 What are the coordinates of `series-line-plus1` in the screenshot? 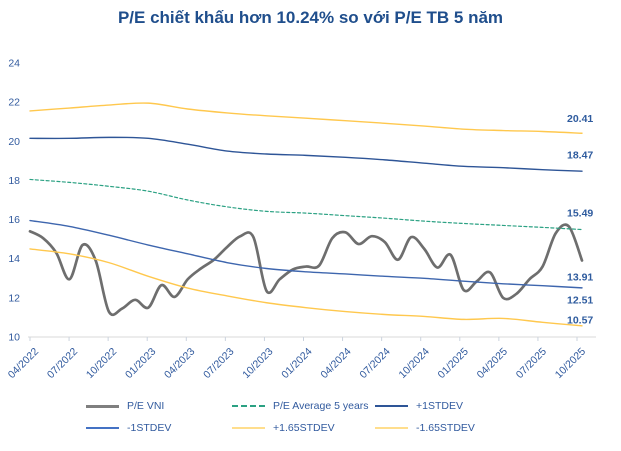 It's located at (306, 154).